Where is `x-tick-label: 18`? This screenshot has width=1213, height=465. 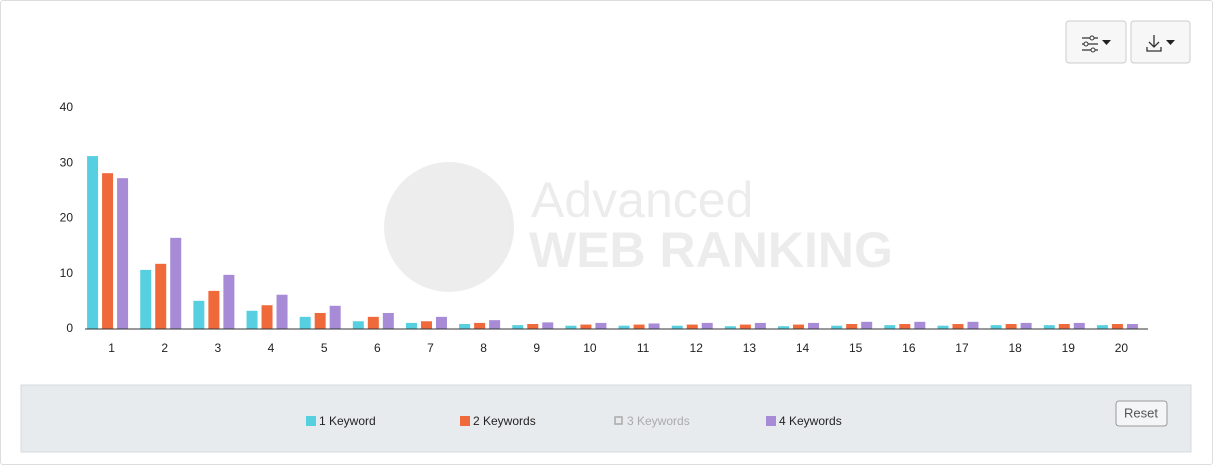 x-tick-label: 18 is located at coordinates (1015, 348).